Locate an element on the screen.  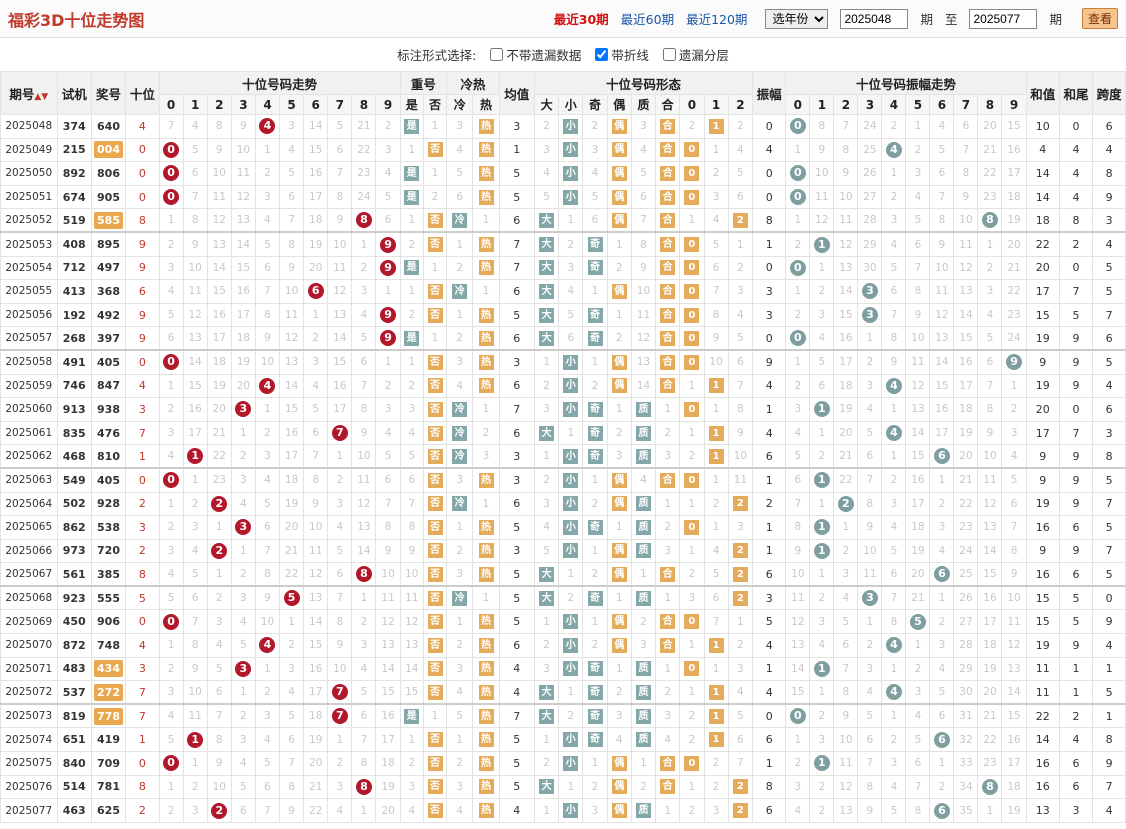
tens-cell: 9 is located at coordinates (142, 338).